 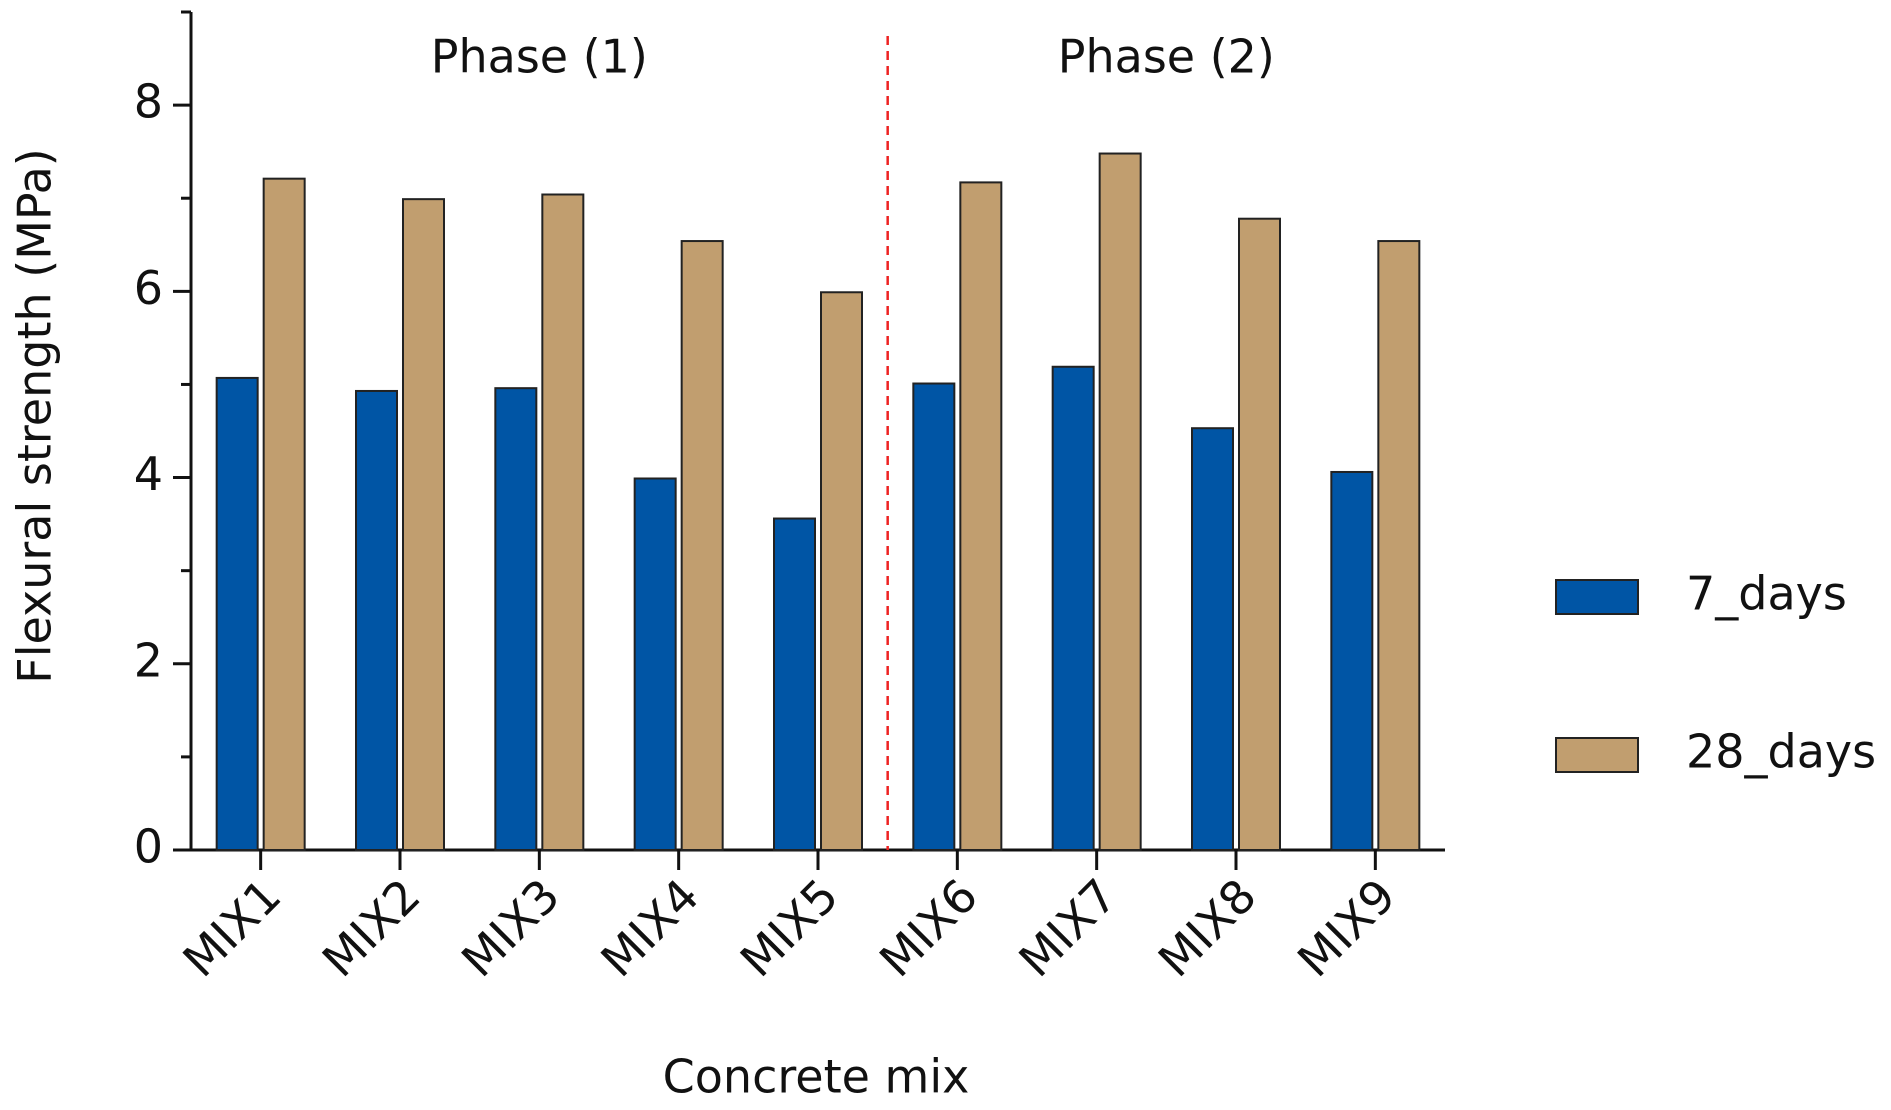 What do you see at coordinates (928, 927) in the screenshot?
I see `x-tick-label: MIX6` at bounding box center [928, 927].